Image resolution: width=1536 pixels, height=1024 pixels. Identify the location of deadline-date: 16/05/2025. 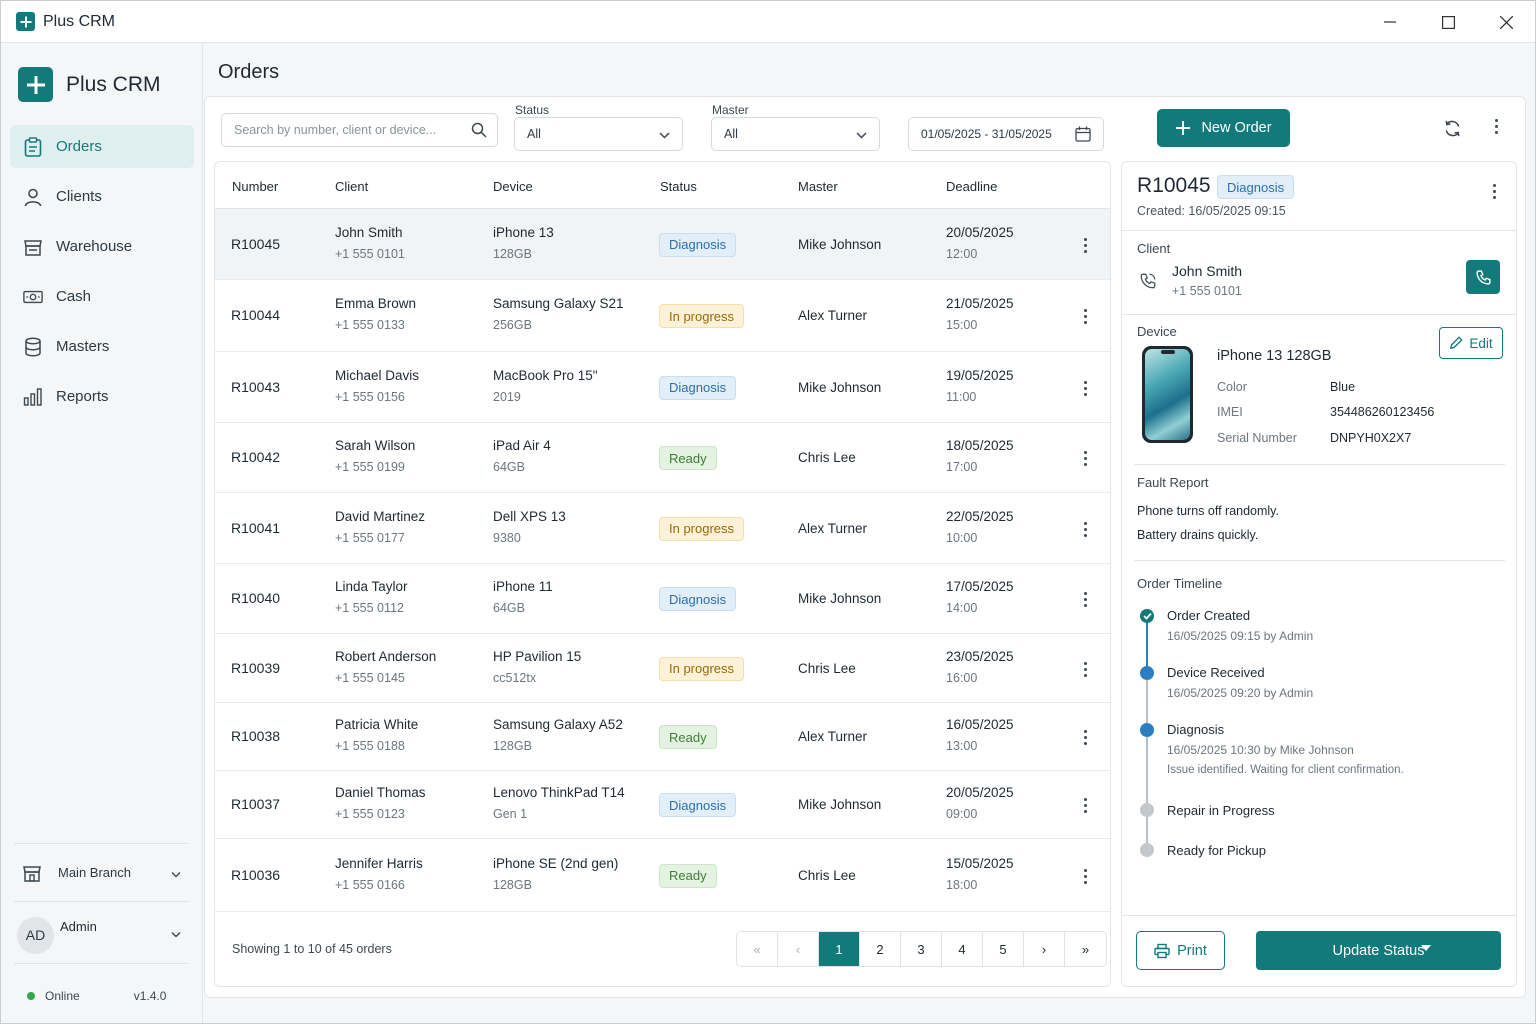
(980, 724).